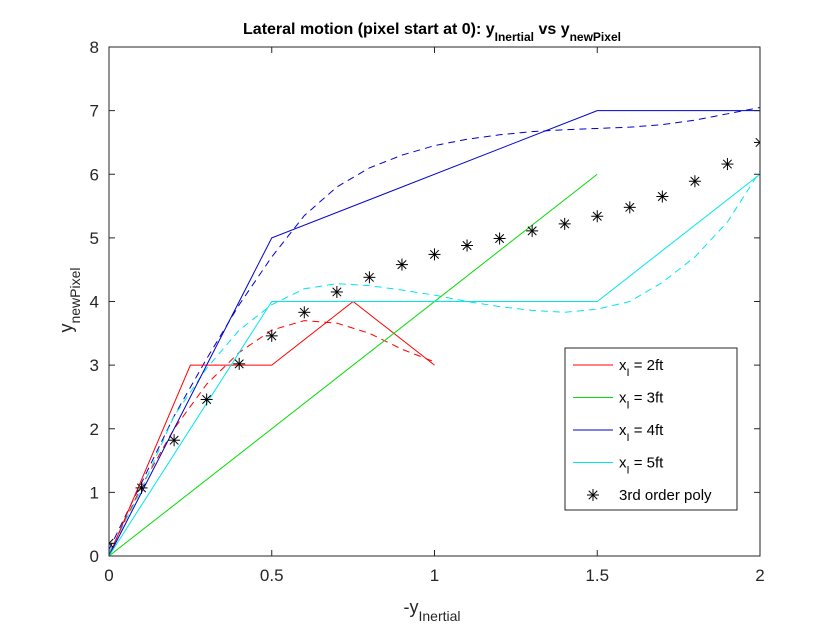  Describe the element at coordinates (665, 495) in the screenshot. I see `legend-label-5: 3rd order poly` at that location.